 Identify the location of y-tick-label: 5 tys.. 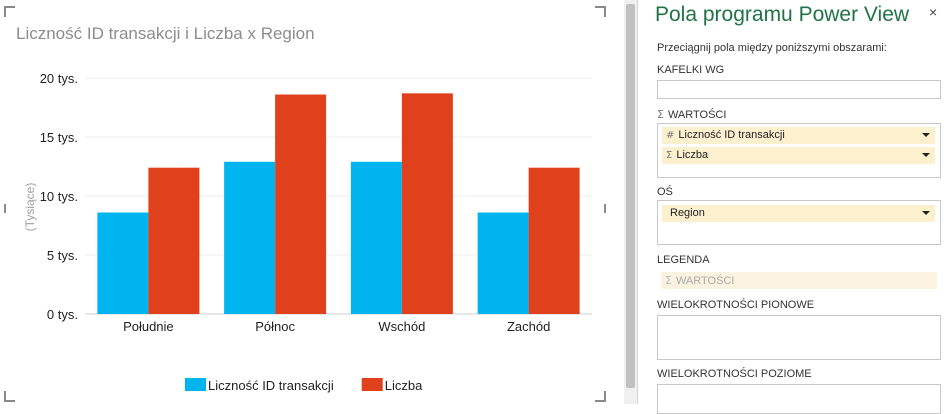
(62, 255).